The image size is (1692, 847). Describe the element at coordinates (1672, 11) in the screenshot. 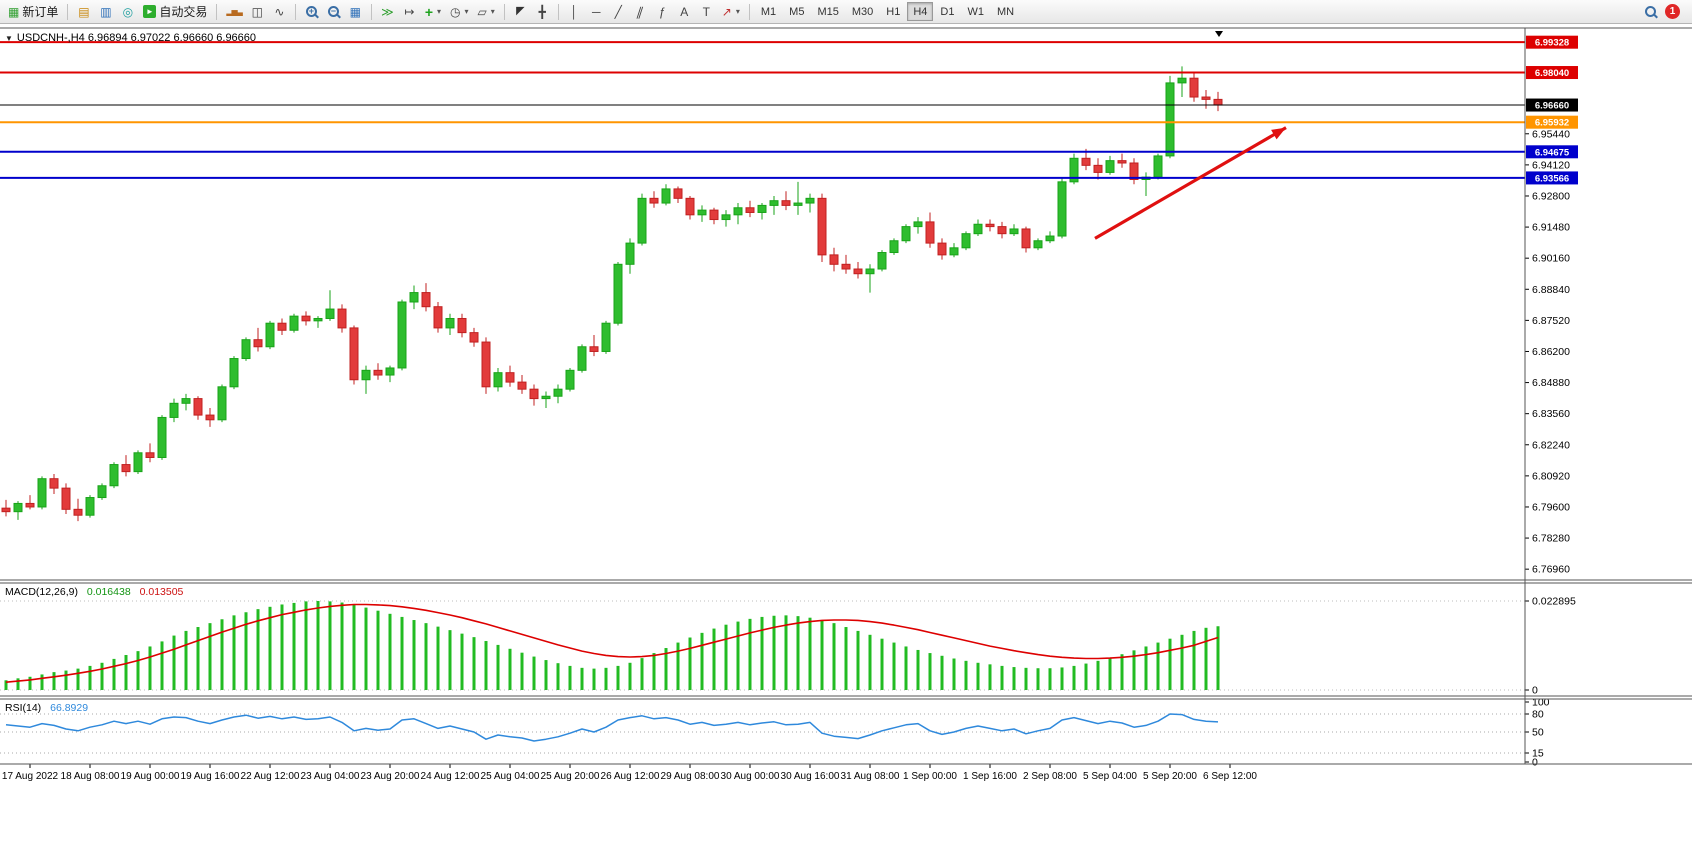

I see `notification-badge: 1` at that location.